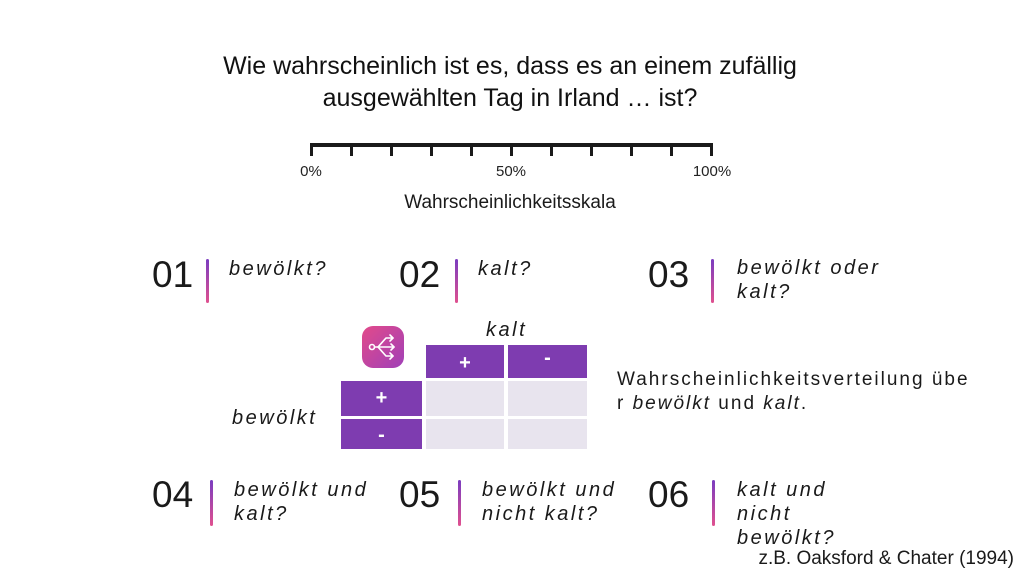 The height and width of the screenshot is (576, 1024). Describe the element at coordinates (505, 269) in the screenshot. I see `question-text-02: kalt?` at that location.